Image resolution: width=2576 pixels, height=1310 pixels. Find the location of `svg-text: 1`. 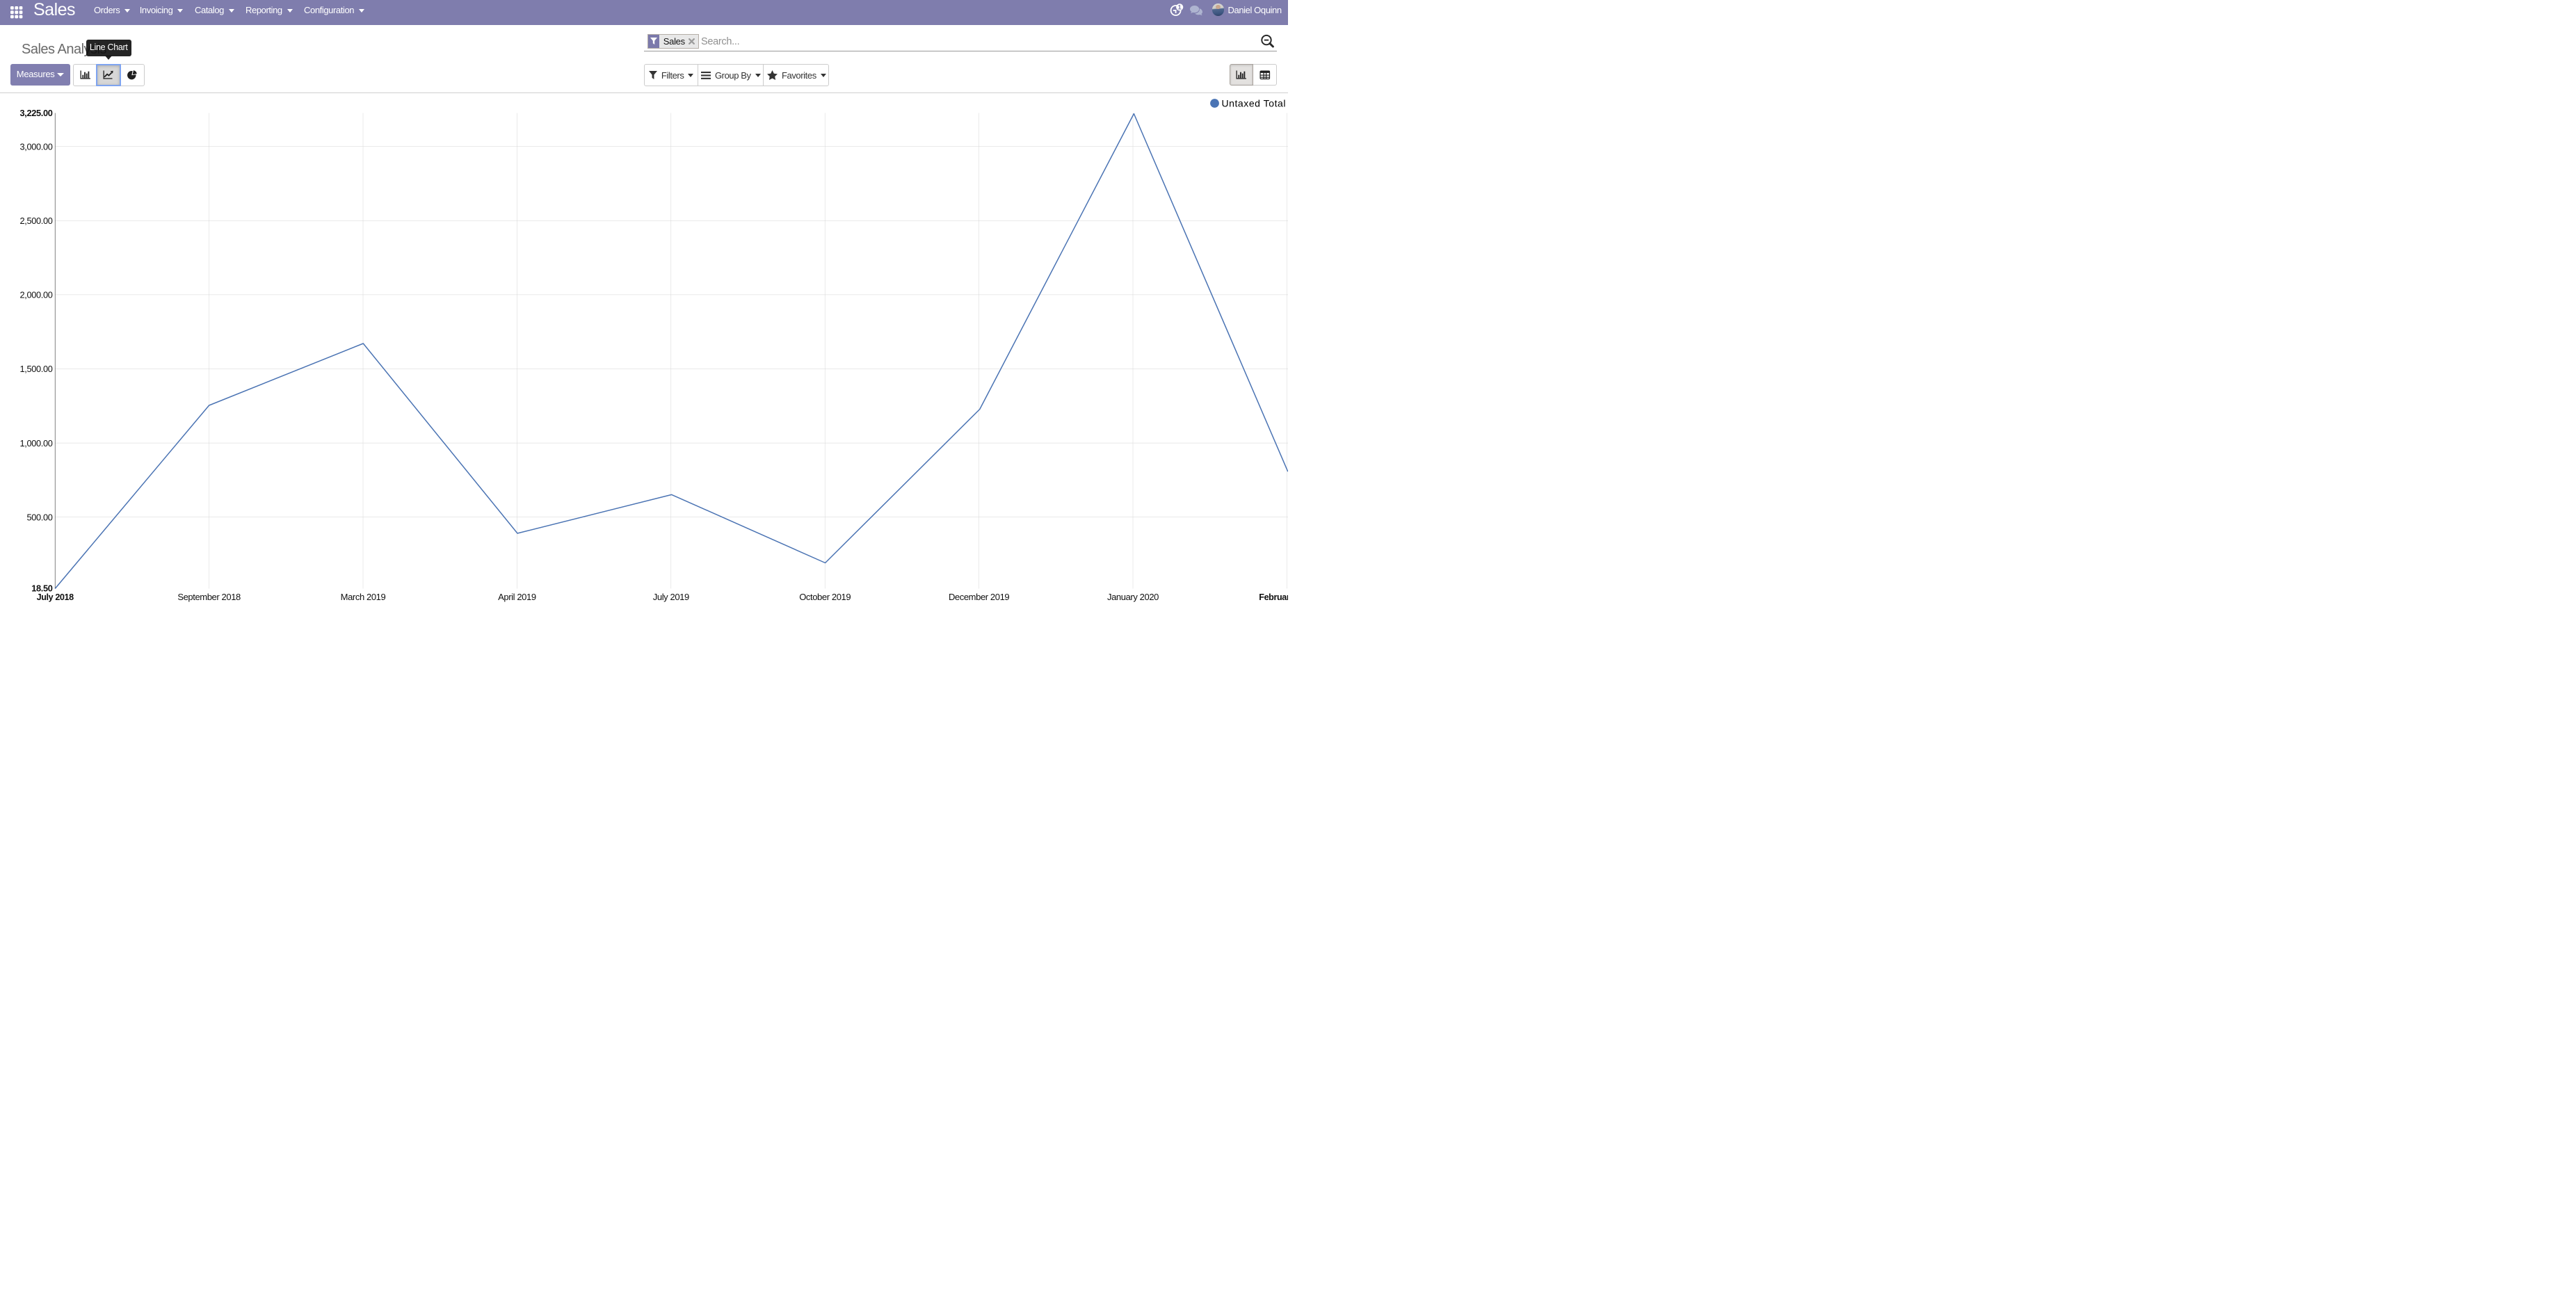

svg-text: 1 is located at coordinates (1180, 8).